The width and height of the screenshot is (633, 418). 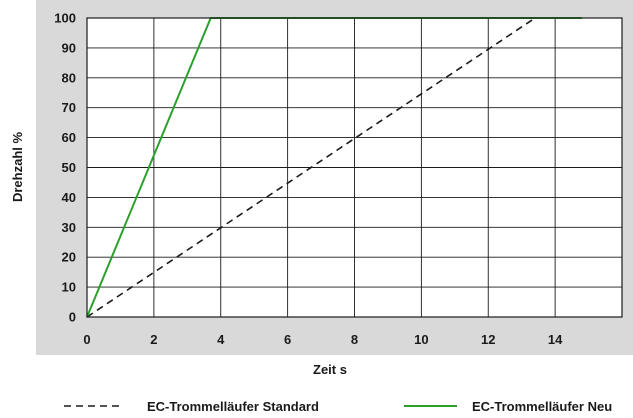 I want to click on legend-label-standard: EC-Trommelläufer Standard, so click(x=233, y=406).